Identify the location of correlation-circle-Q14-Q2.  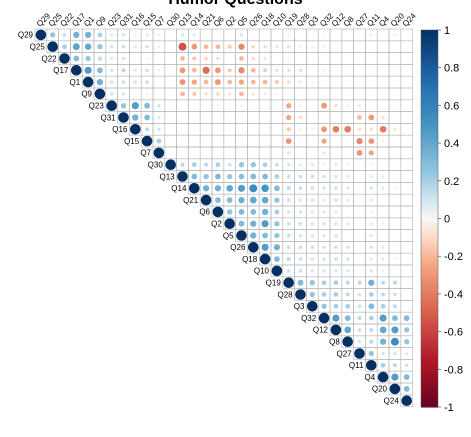
(229, 188).